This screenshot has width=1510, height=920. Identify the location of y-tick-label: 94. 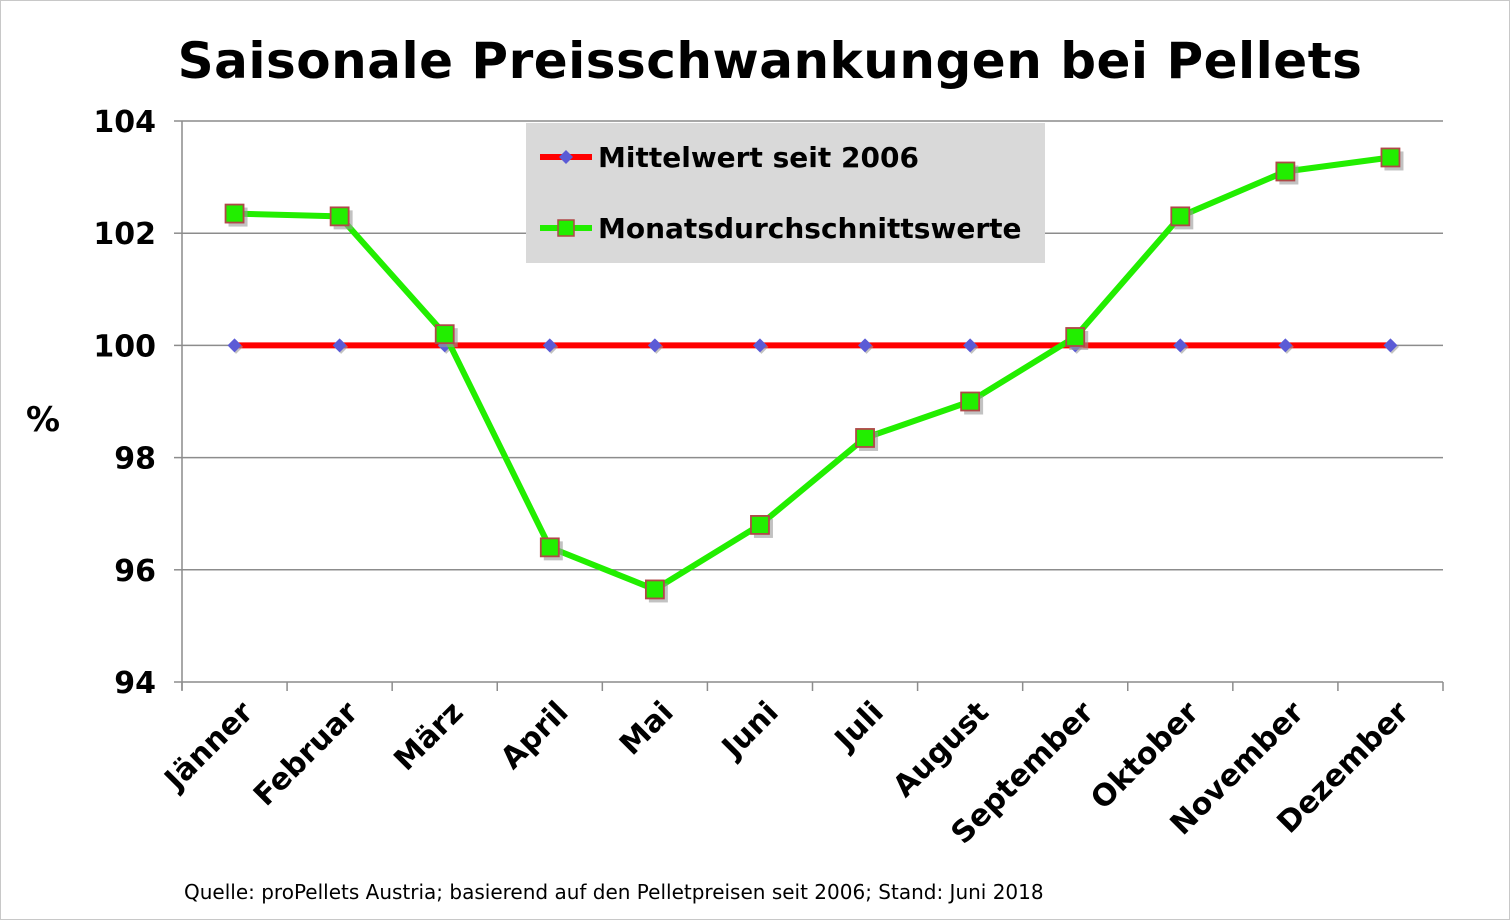
(135, 683).